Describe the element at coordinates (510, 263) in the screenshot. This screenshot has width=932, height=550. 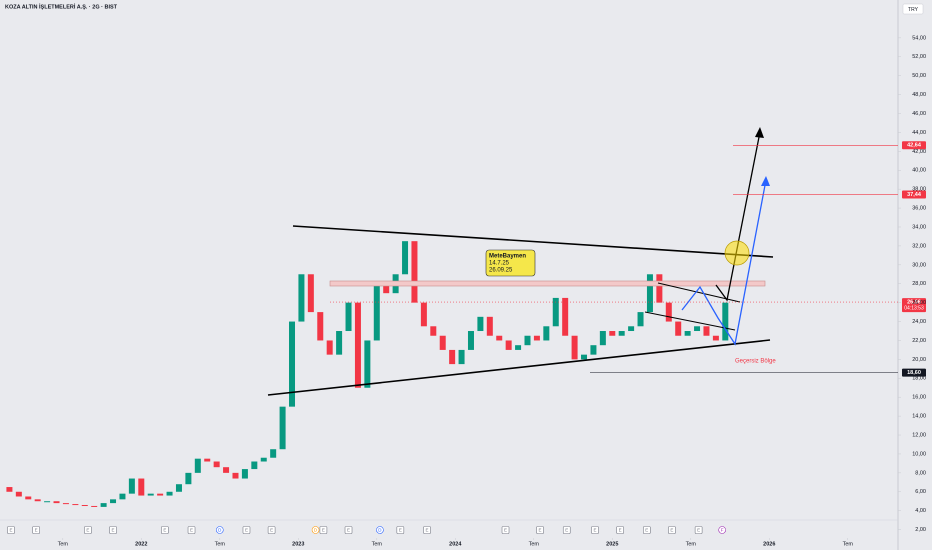
I see `note-box` at that location.